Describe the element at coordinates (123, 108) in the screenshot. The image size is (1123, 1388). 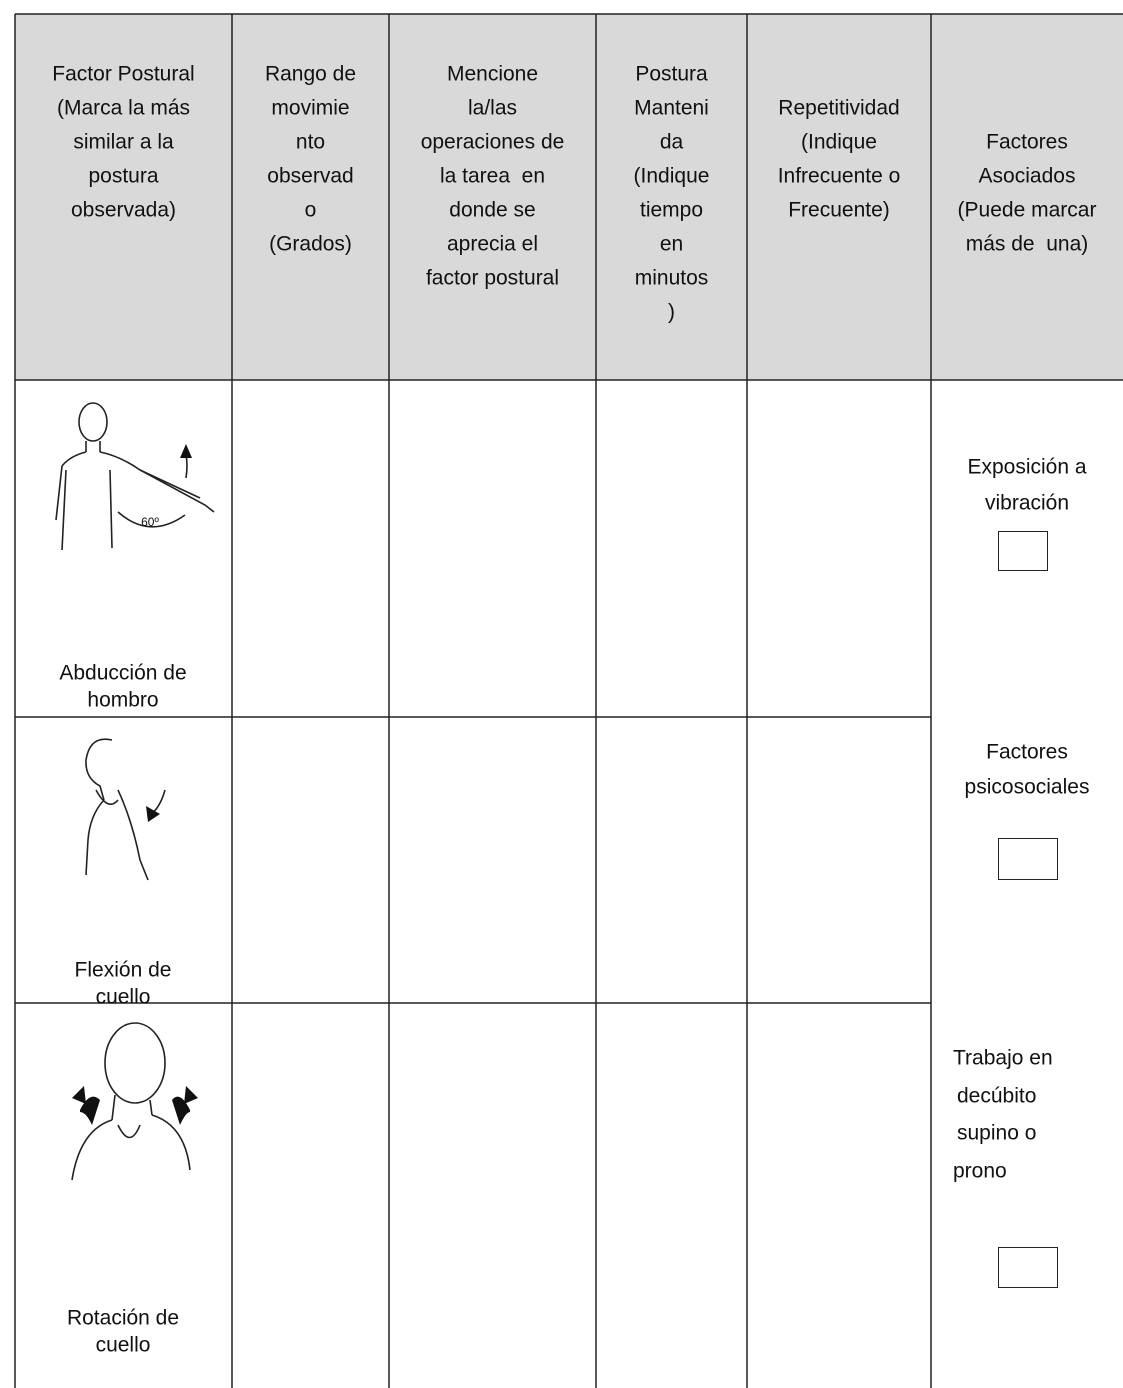
I see `header-cell-text: (Marca la más` at that location.